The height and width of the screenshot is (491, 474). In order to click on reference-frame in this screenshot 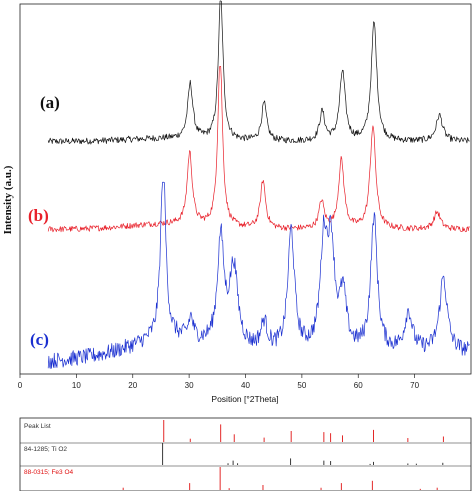, I will do `click(245, 454)`.